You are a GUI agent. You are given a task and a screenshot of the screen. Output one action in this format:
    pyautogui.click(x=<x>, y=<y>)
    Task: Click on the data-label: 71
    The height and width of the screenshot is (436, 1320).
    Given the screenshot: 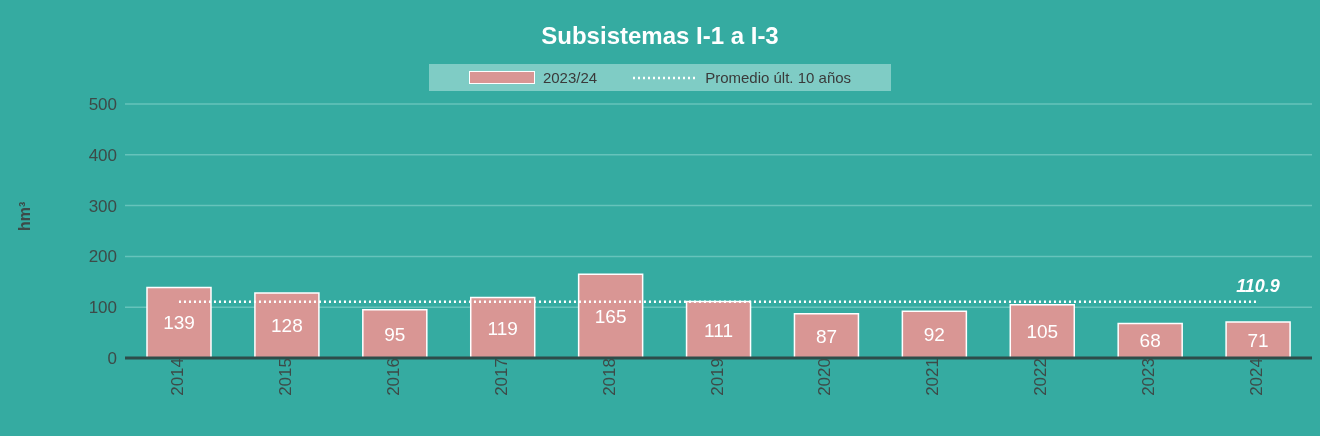 What is the action you would take?
    pyautogui.click(x=1258, y=340)
    